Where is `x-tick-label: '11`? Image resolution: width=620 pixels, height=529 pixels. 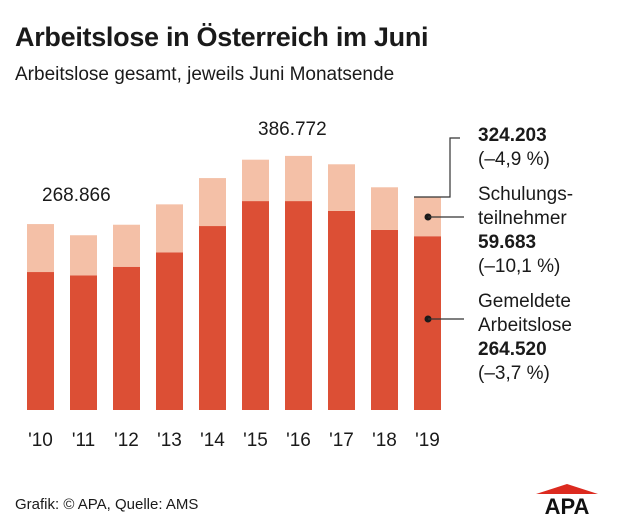 x-tick-label: '11 is located at coordinates (83, 440).